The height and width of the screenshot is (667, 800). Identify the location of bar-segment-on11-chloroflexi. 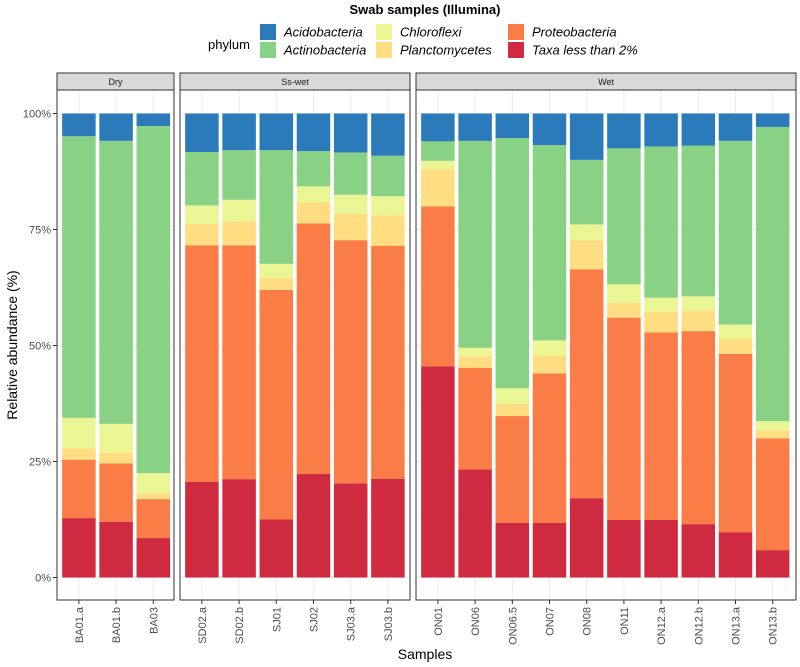
(624, 293).